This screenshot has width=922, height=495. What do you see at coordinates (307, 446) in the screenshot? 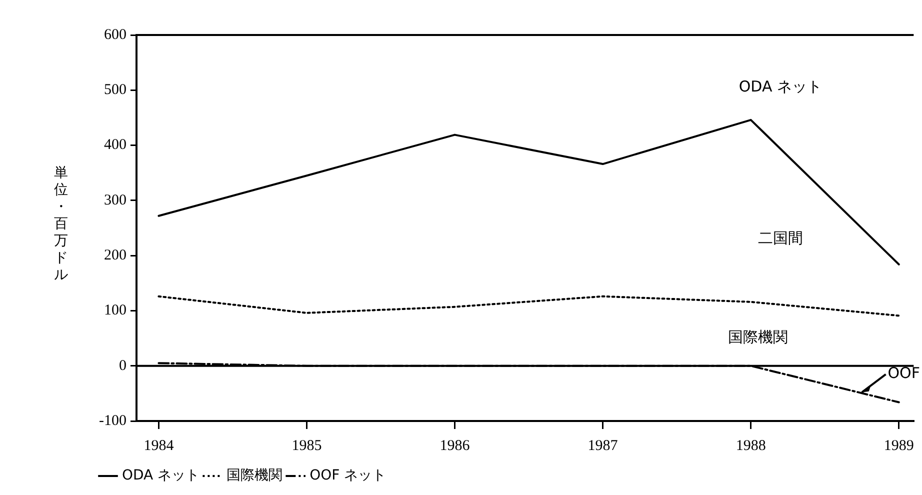
I see `x-tick-label: 1985` at bounding box center [307, 446].